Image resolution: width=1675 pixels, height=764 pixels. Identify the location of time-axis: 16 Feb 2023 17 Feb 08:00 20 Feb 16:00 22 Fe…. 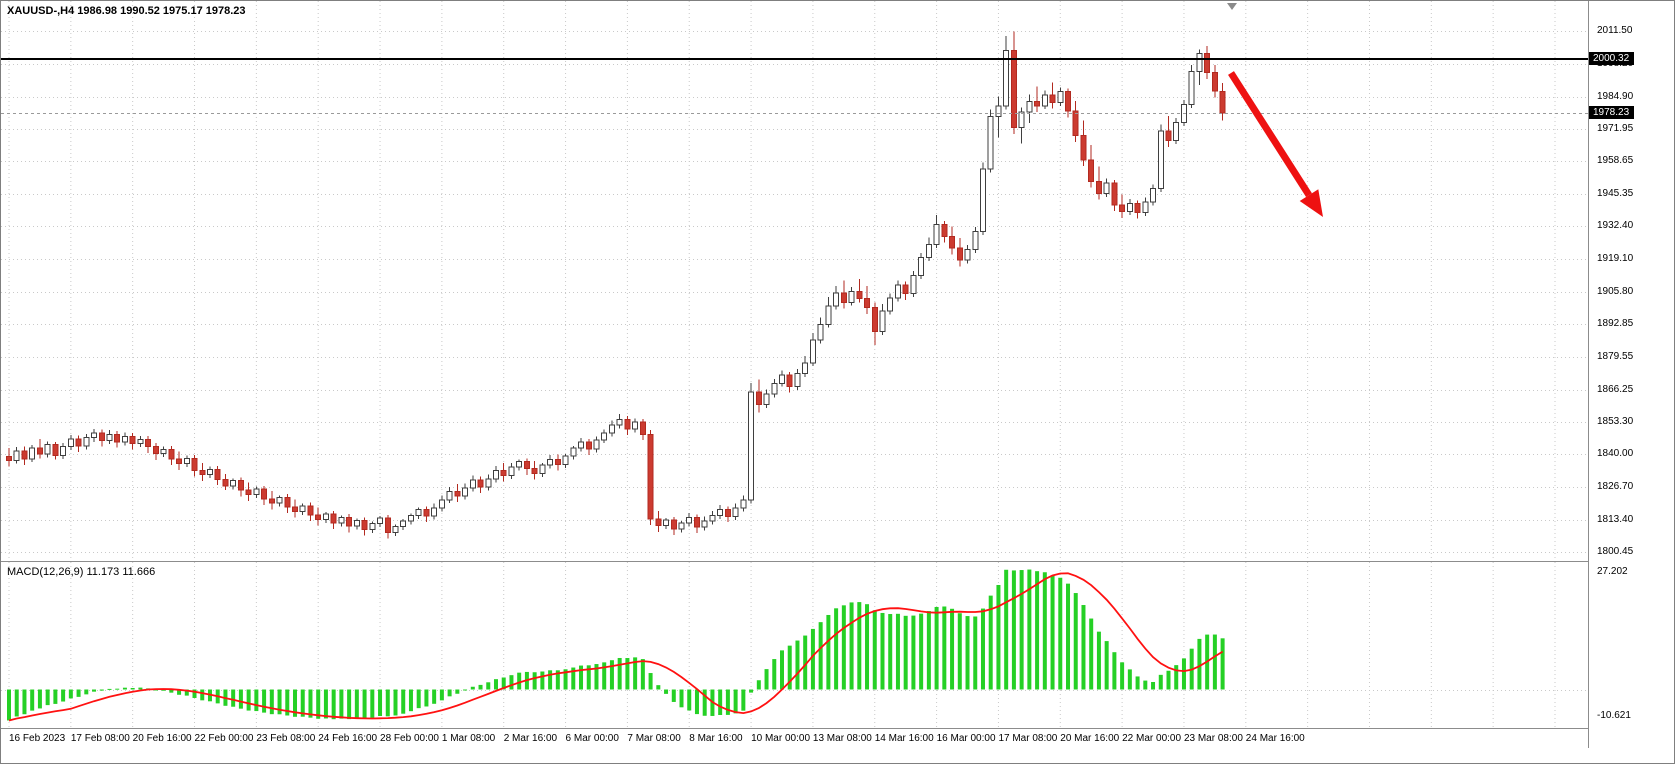
(794, 739).